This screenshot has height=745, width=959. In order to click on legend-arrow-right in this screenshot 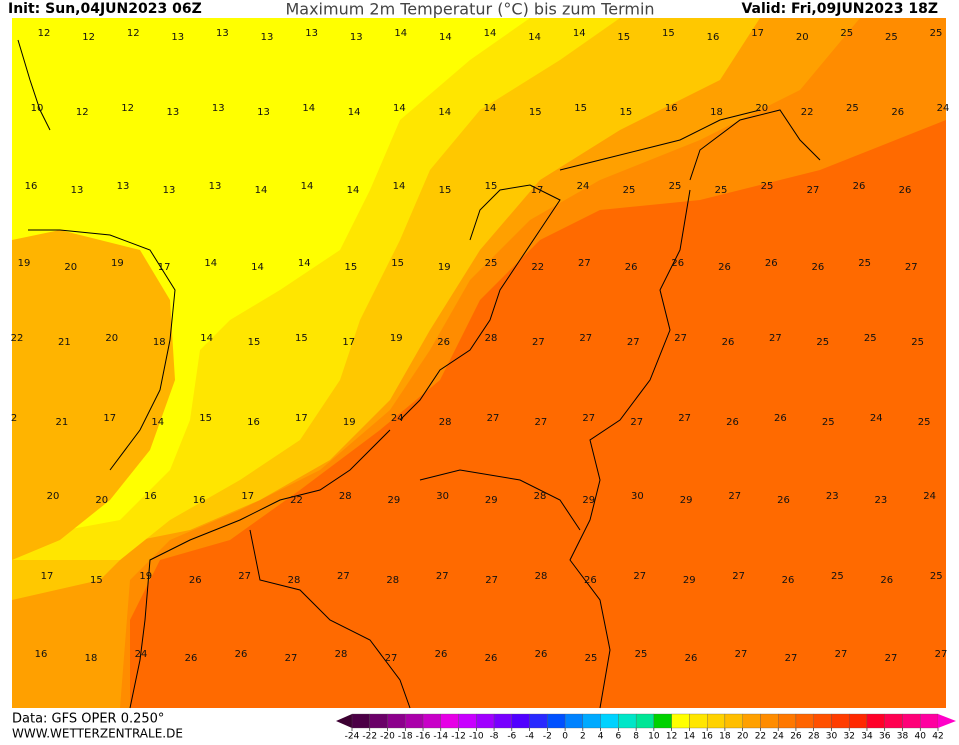, I will do `click(947, 721)`.